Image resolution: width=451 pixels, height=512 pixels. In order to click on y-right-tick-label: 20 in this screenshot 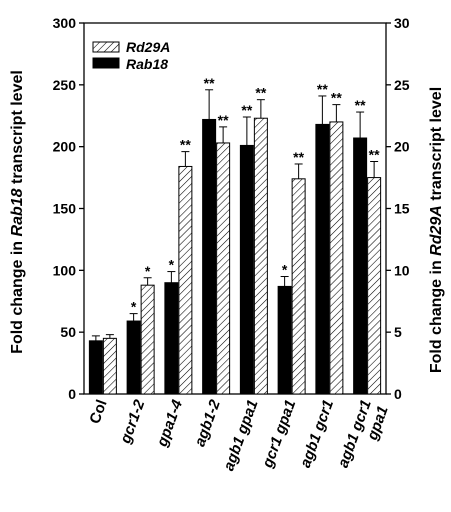, I will do `click(402, 147)`.